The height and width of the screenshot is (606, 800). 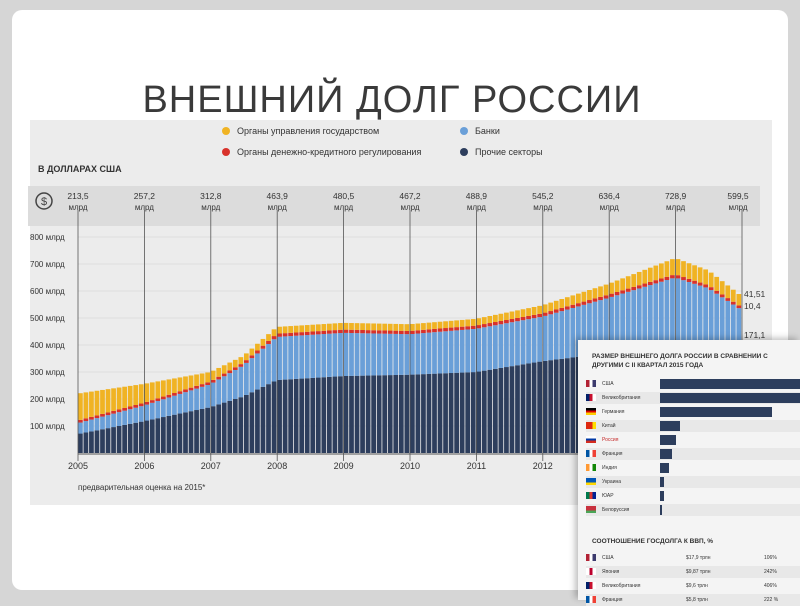 I want to click on country-row: ЮАР, so click(x=693, y=496).